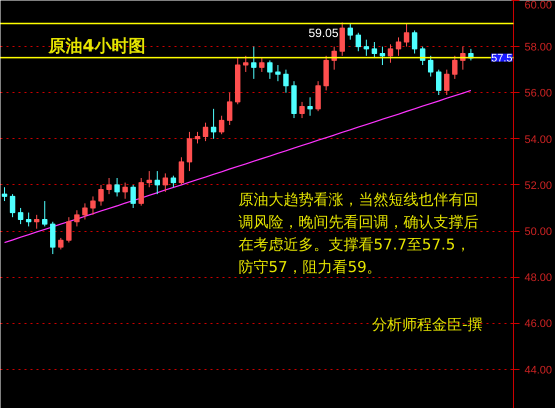 The width and height of the screenshot is (555, 408). What do you see at coordinates (323, 33) in the screenshot?
I see `annotation: 59.05` at bounding box center [323, 33].